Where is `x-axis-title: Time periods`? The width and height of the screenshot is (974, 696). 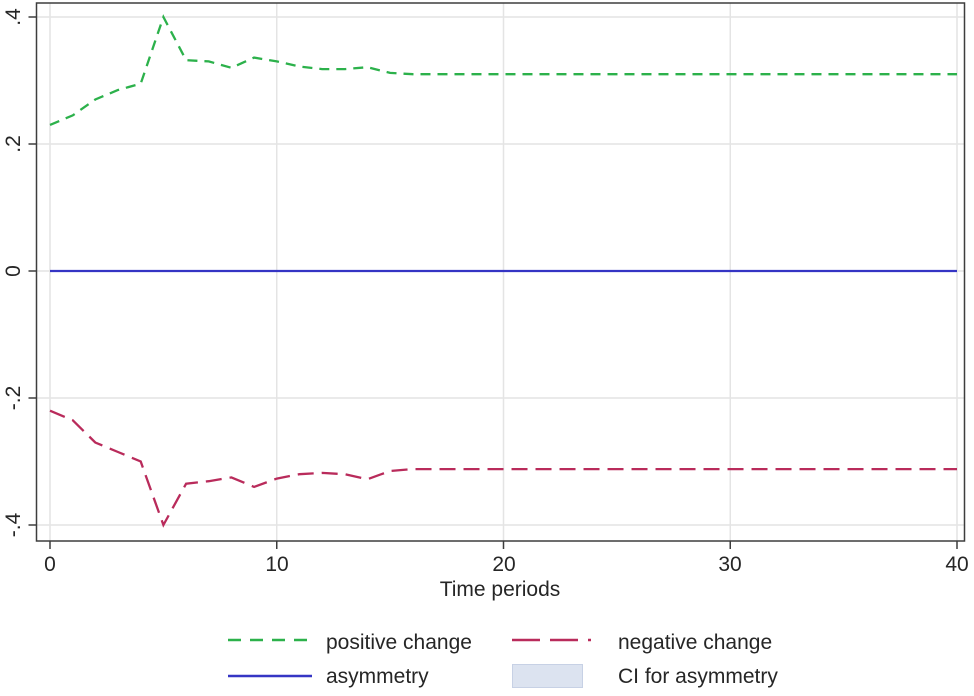
x-axis-title: Time periods is located at coordinates (500, 589).